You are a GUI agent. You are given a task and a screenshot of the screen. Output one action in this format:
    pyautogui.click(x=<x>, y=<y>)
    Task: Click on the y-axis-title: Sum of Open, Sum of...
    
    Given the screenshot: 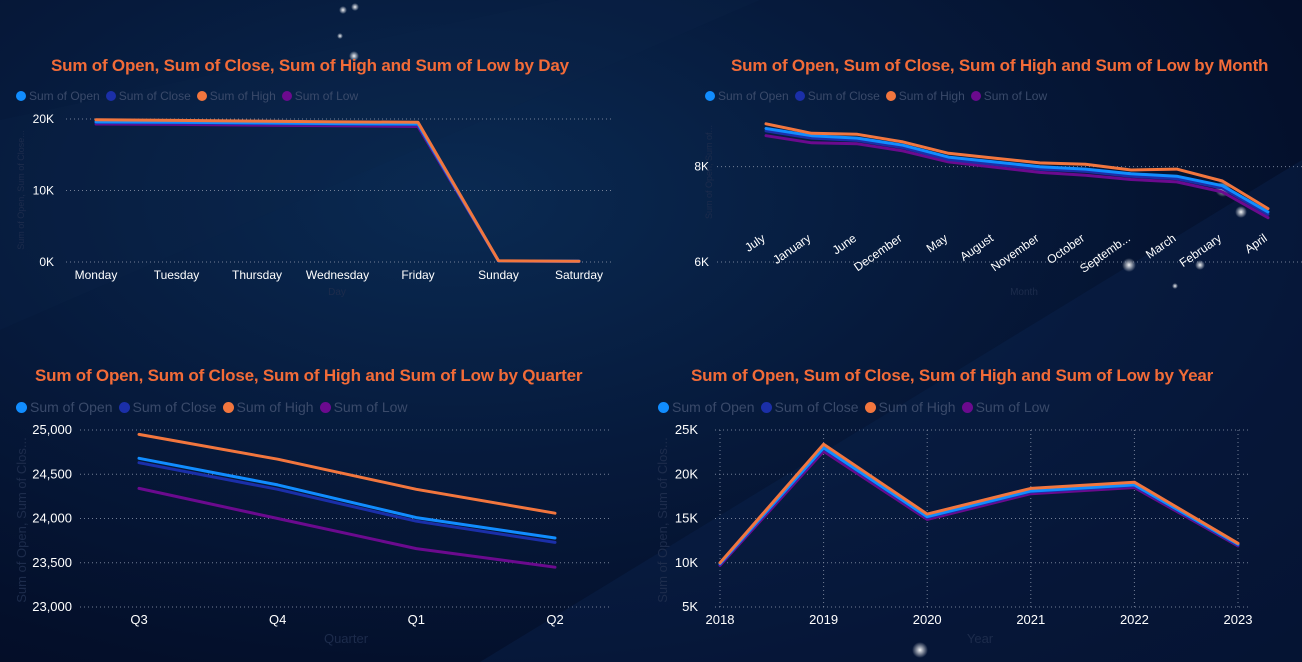 What is the action you would take?
    pyautogui.click(x=709, y=172)
    